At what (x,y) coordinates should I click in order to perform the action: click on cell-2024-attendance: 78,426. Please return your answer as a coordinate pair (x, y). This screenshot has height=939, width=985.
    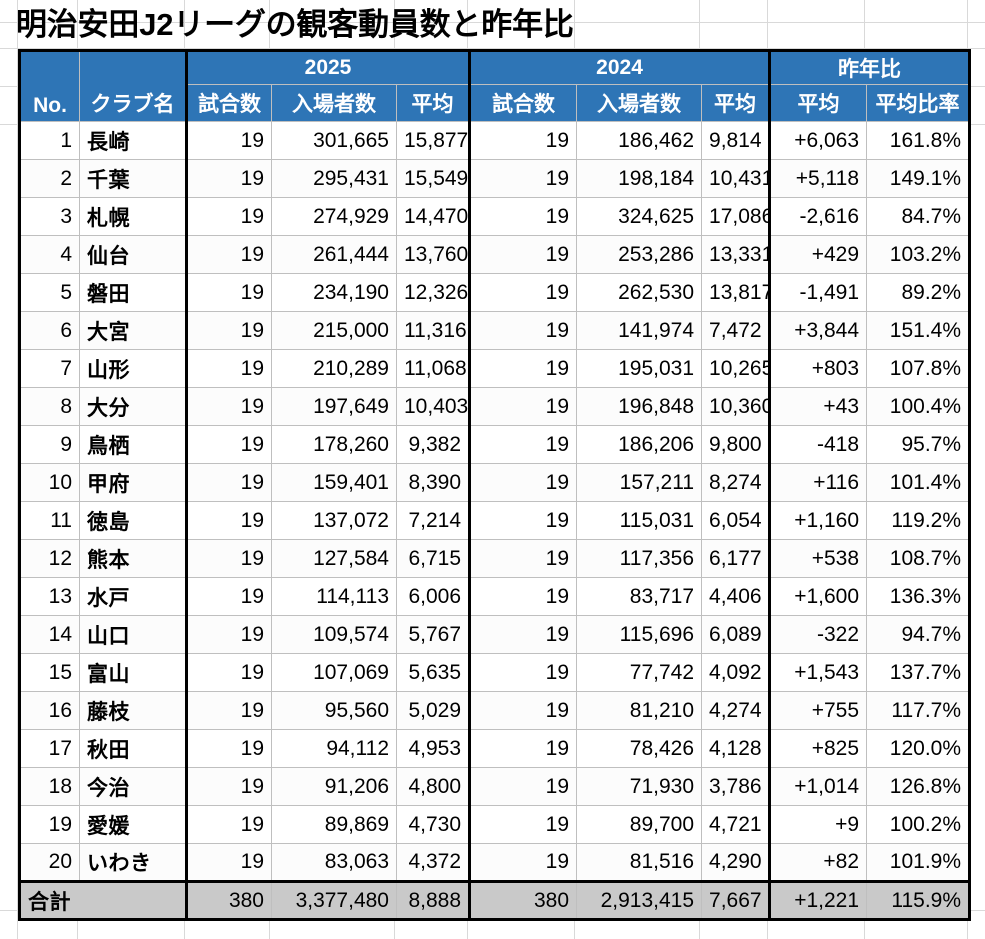
    Looking at the image, I should click on (639, 748).